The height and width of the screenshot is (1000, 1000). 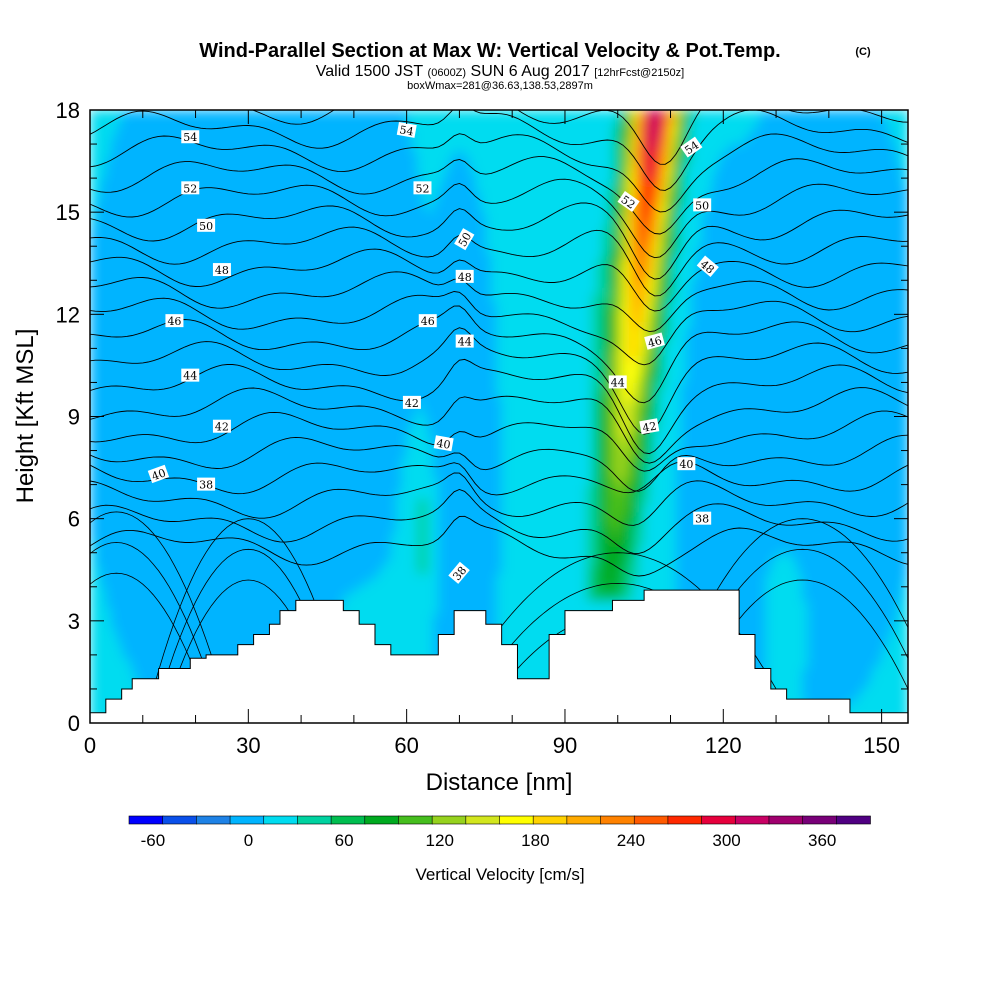 What do you see at coordinates (68, 314) in the screenshot?
I see `y-tick-label: 12` at bounding box center [68, 314].